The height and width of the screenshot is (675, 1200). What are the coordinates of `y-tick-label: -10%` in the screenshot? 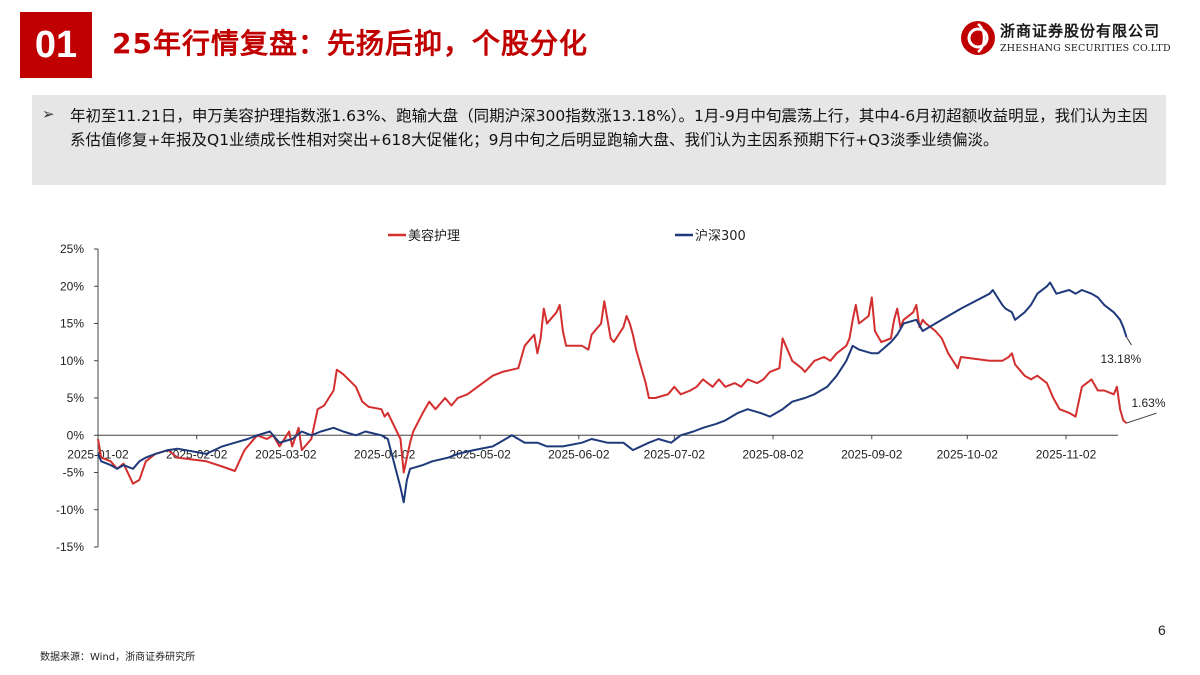 It's located at (70, 510).